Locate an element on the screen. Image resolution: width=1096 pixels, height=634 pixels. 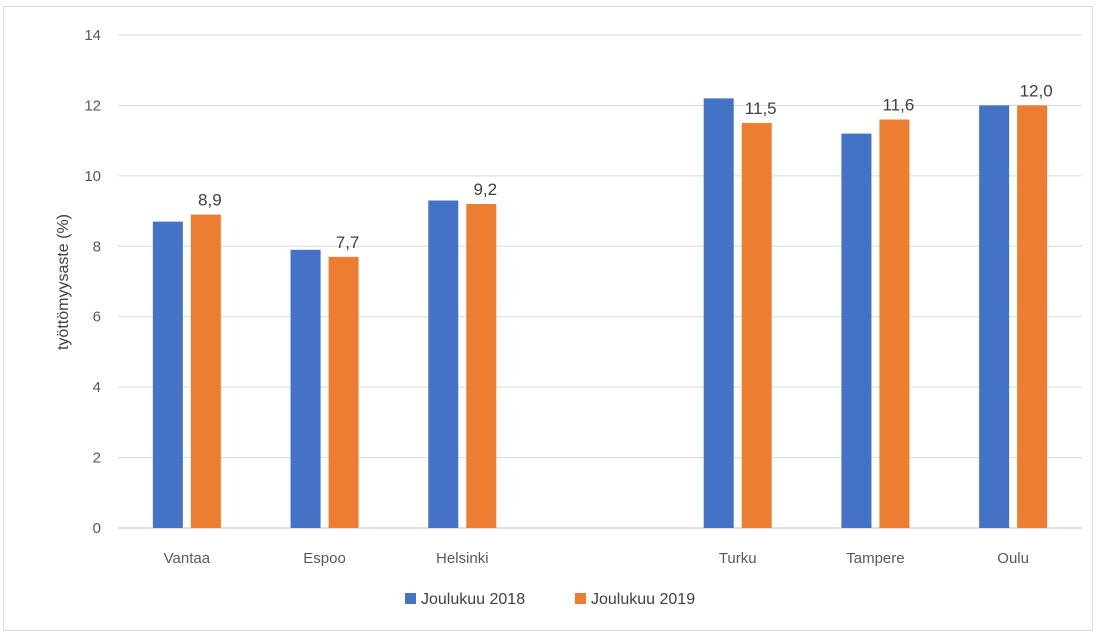
x-tick-label: Espoo is located at coordinates (324, 558).